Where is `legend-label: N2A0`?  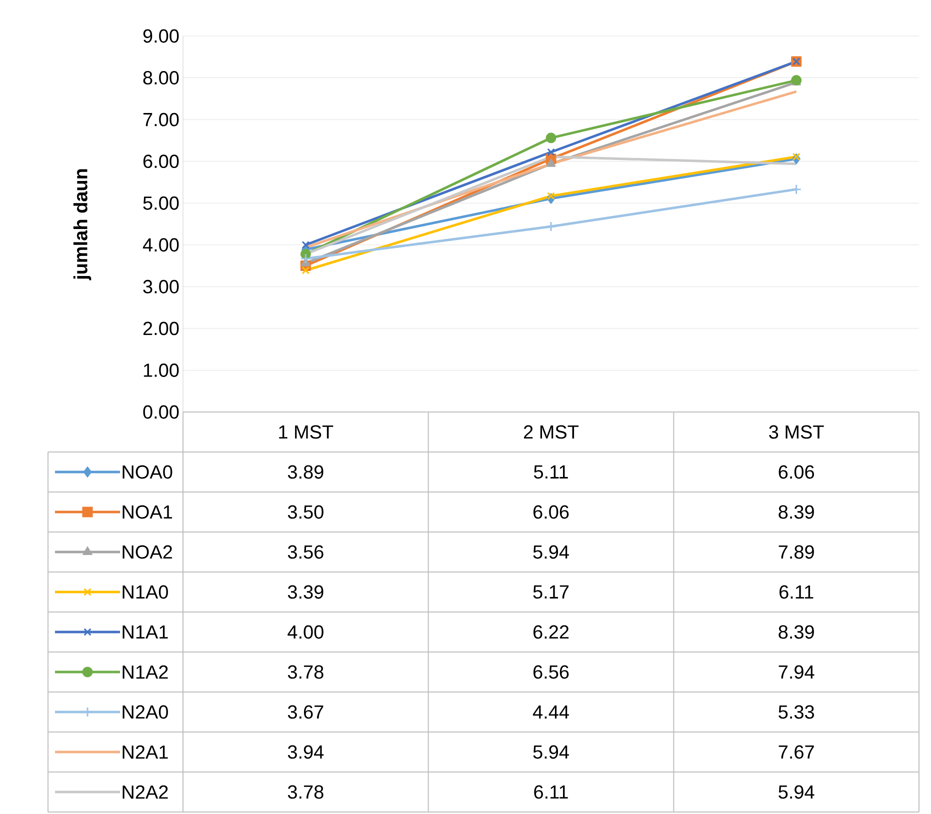
legend-label: N2A0 is located at coordinates (145, 712).